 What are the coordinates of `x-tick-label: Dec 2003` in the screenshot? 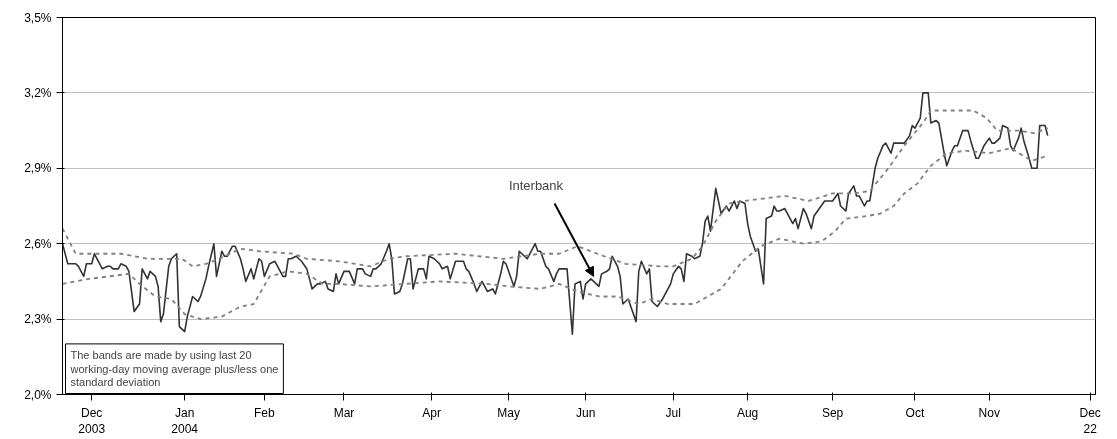 It's located at (92, 421).